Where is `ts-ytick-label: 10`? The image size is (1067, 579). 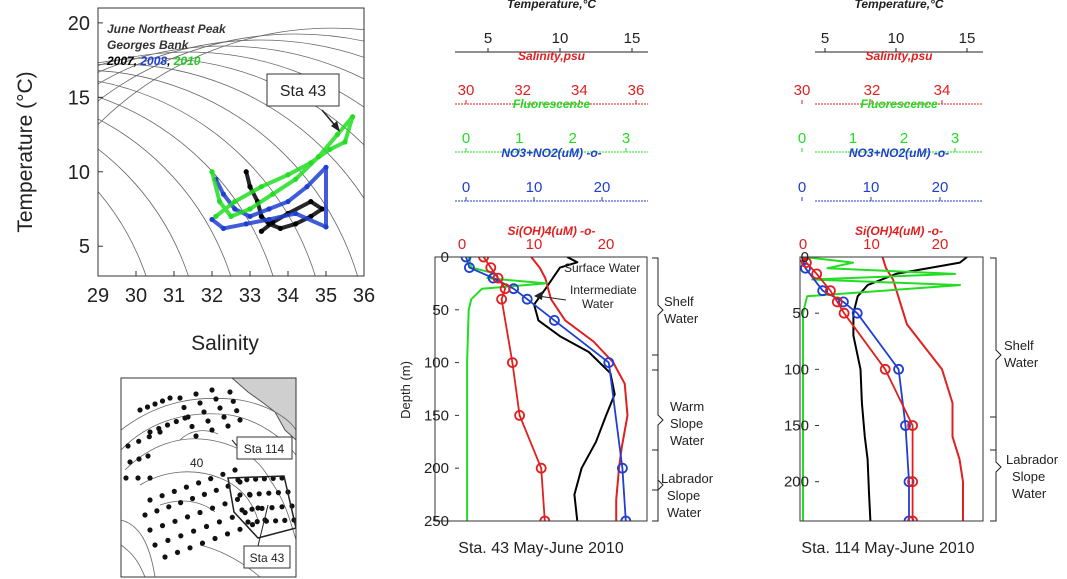 ts-ytick-label: 10 is located at coordinates (79, 173).